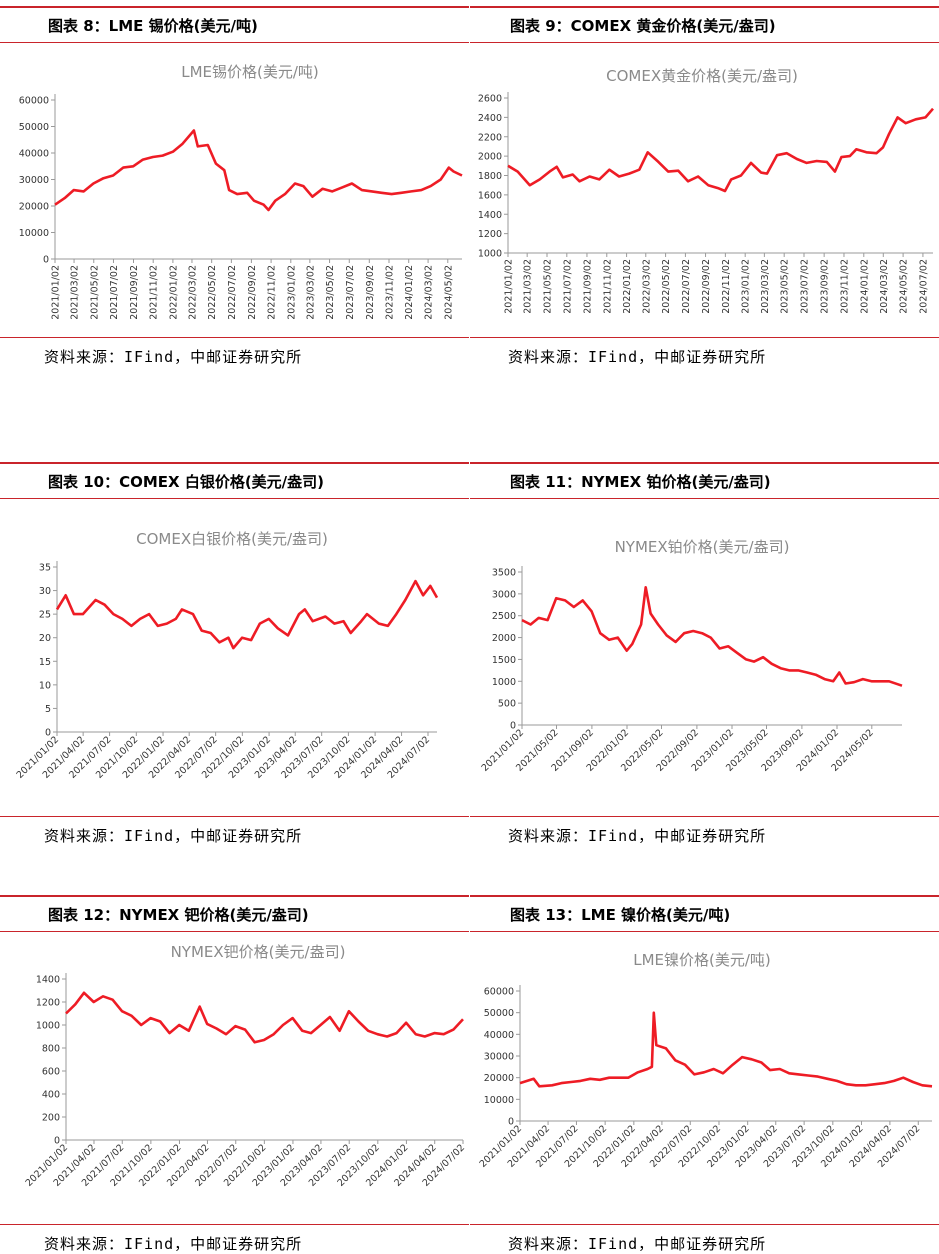 This screenshot has height=1254, width=939. Describe the element at coordinates (389, 292) in the screenshot. I see `x-tick-label: 2023/11/02` at that location.